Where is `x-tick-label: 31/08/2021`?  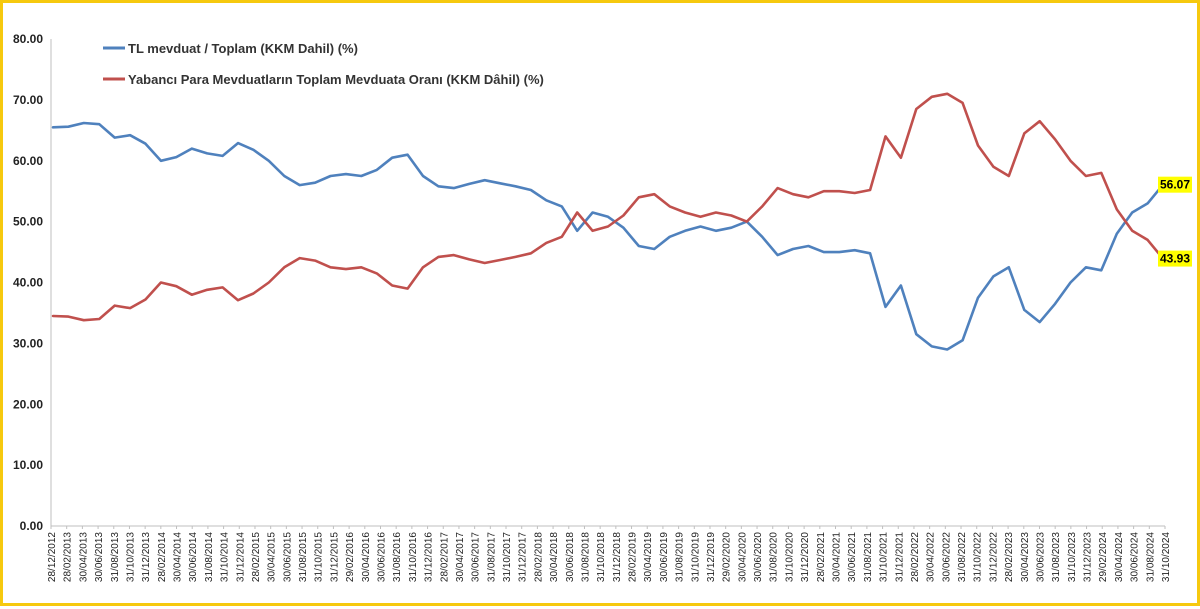
x-tick-label: 31/08/2021 is located at coordinates (868, 557).